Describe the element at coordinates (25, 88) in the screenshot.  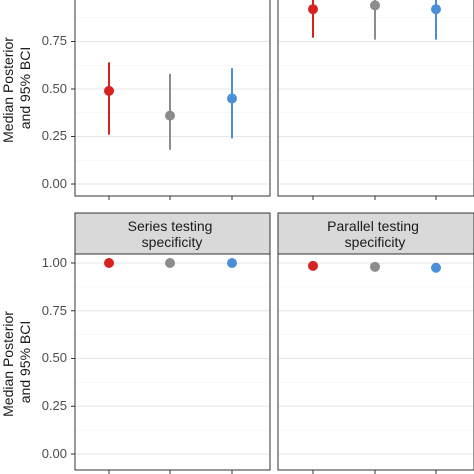
I see `top-y-axis-title-line-2: and 95% BCI` at that location.